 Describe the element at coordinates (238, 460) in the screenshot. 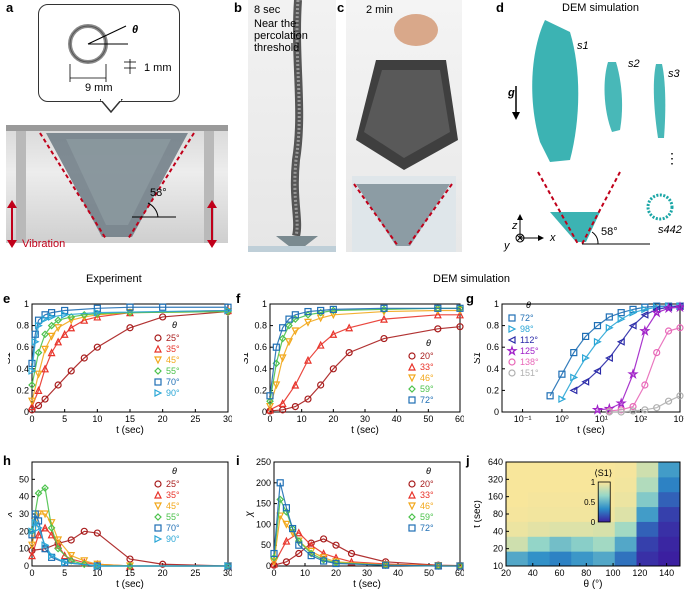

I see `panel-i-label: i` at that location.